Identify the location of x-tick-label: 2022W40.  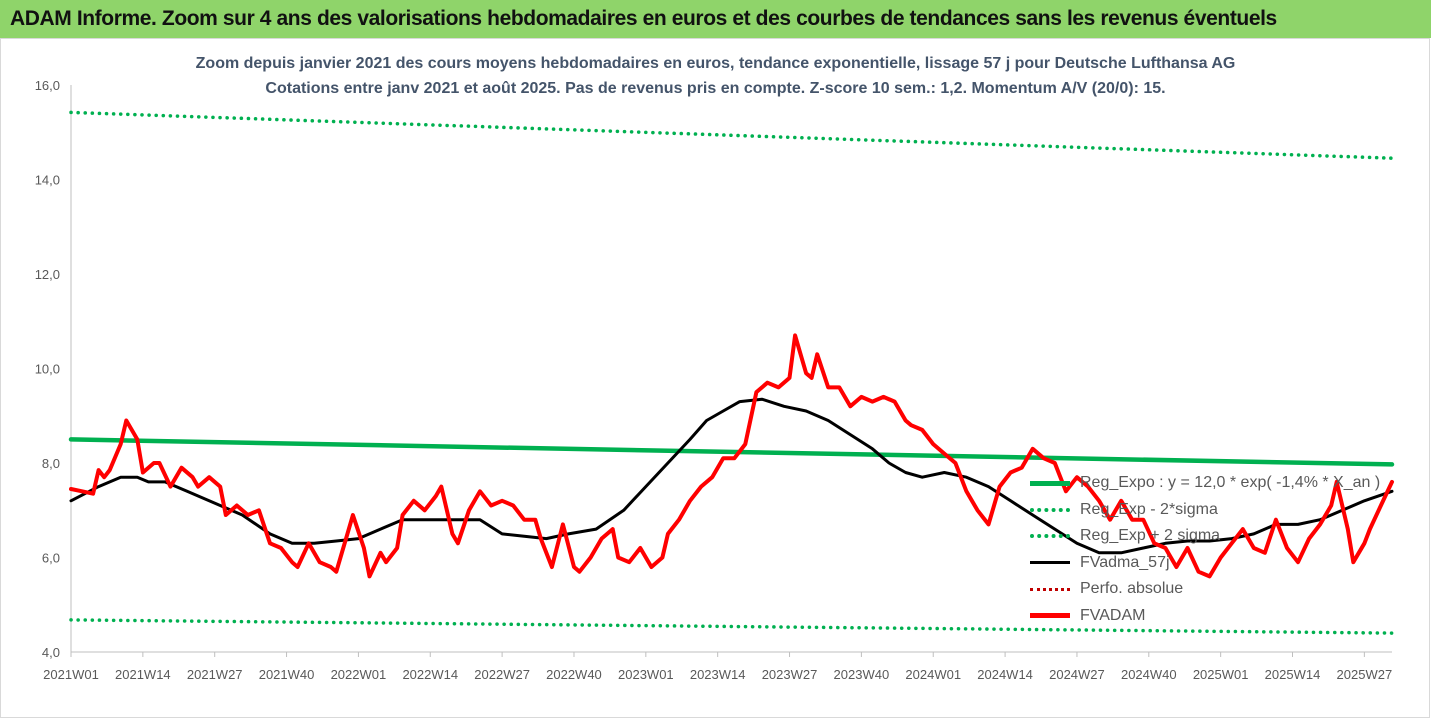
(574, 674).